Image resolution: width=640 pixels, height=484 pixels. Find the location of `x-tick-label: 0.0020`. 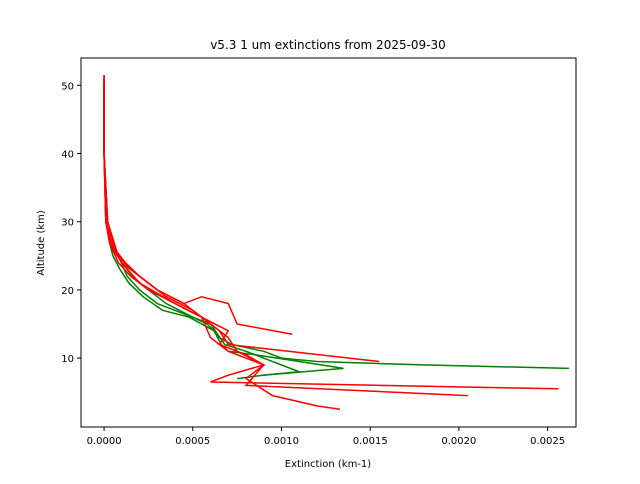

x-tick-label: 0.0020 is located at coordinates (458, 441).